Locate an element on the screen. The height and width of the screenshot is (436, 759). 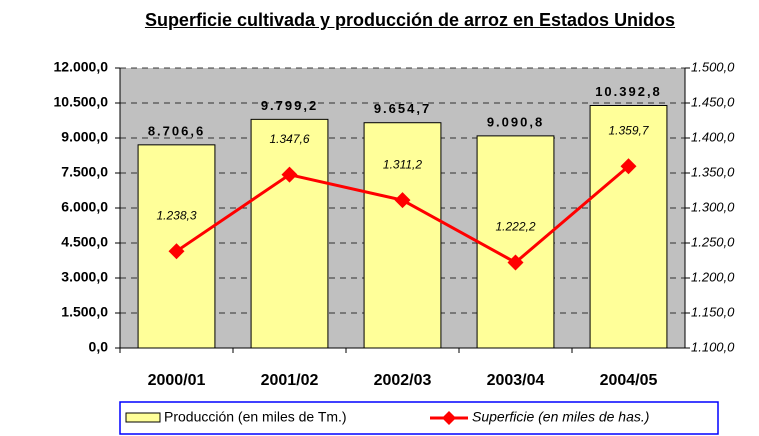
bar-value-label: 10.392,8 is located at coordinates (628, 91).